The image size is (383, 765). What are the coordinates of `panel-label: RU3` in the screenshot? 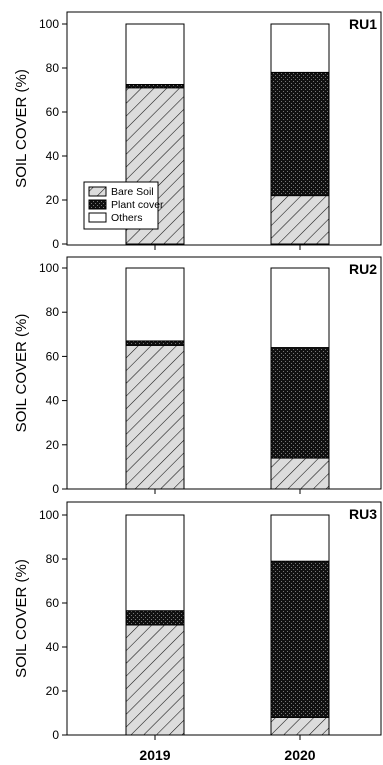 It's located at (363, 514).